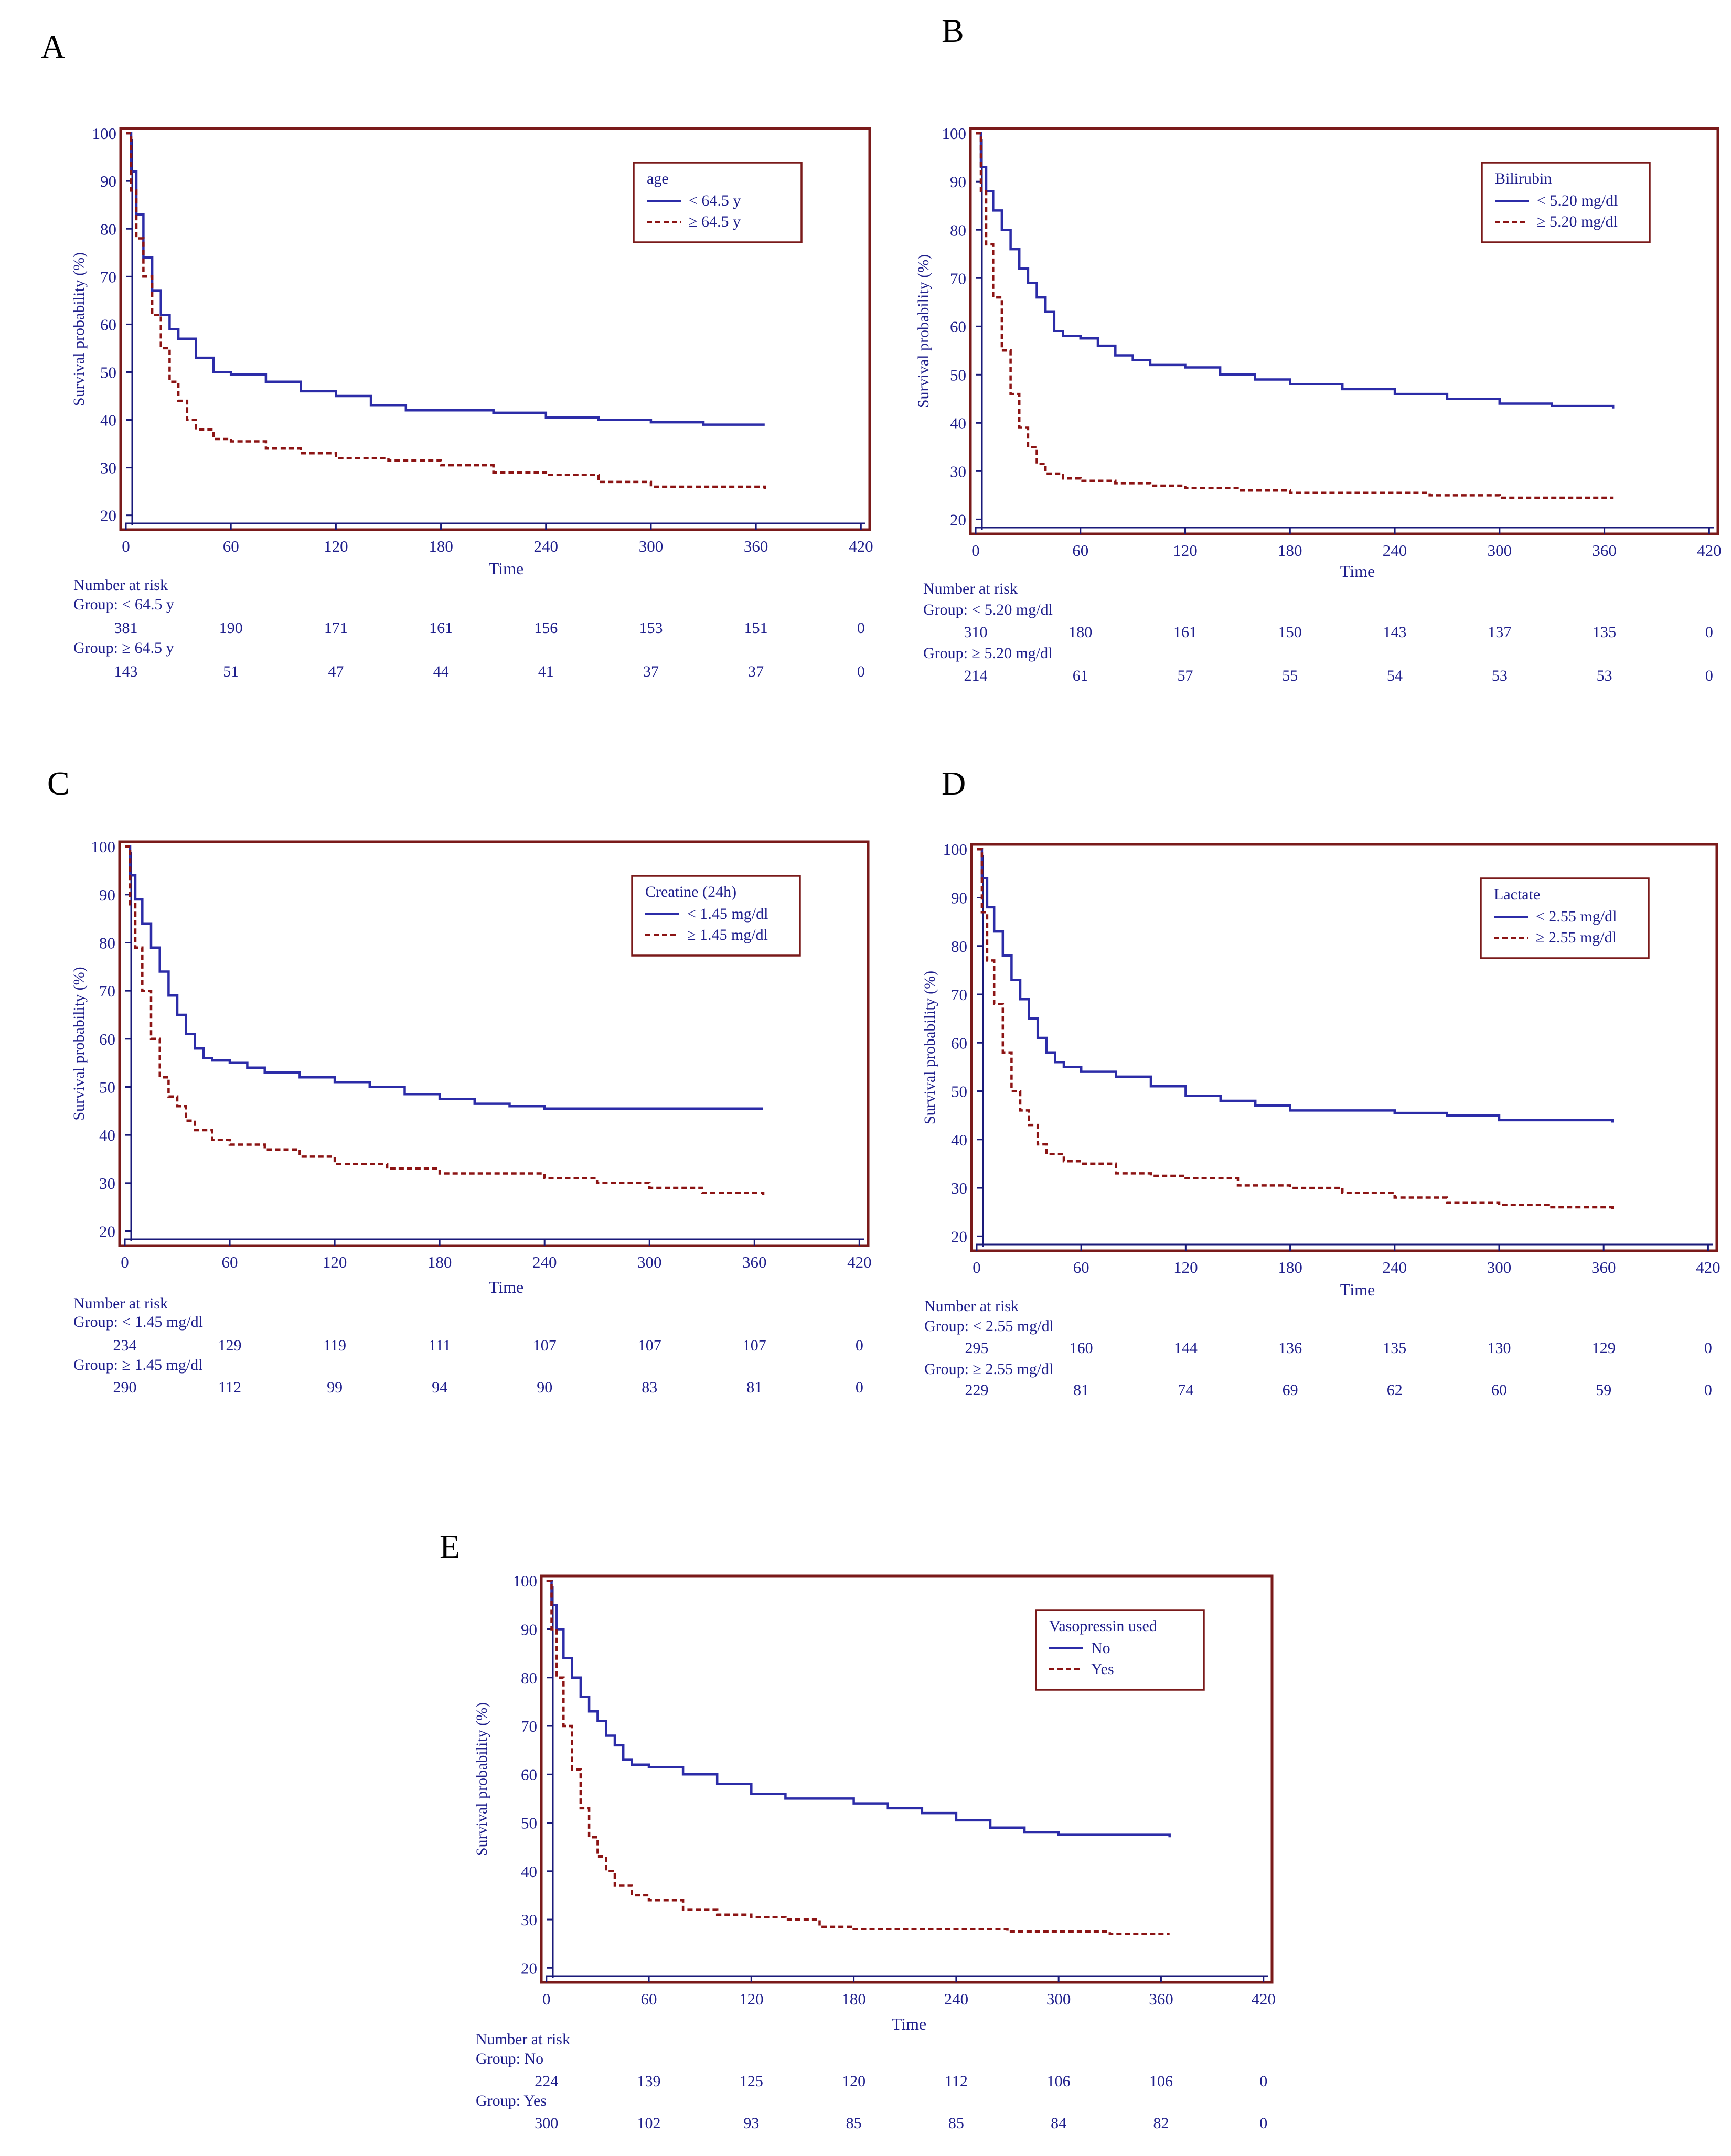 This screenshot has width=1731, height=2156. I want to click on panel-letter: B, so click(953, 31).